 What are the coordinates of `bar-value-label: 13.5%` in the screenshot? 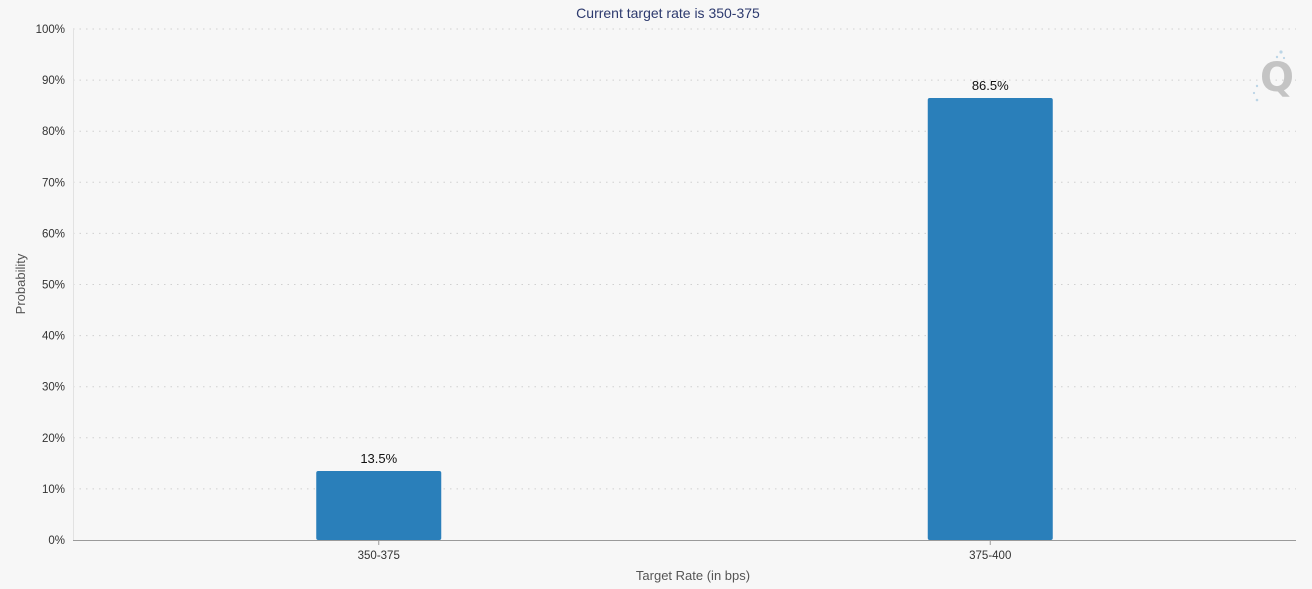 It's located at (378, 458).